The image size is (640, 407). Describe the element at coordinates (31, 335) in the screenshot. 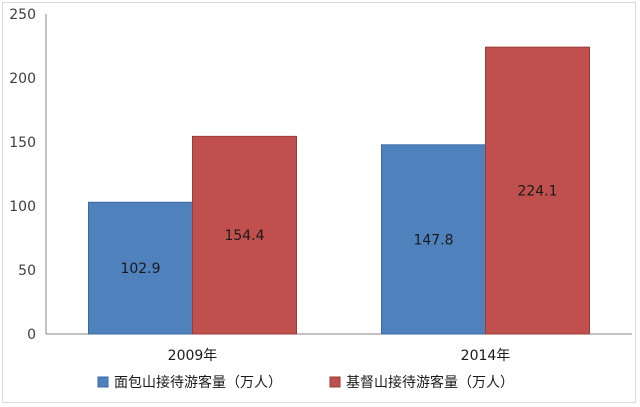

I see `y-tick-label: 0` at that location.